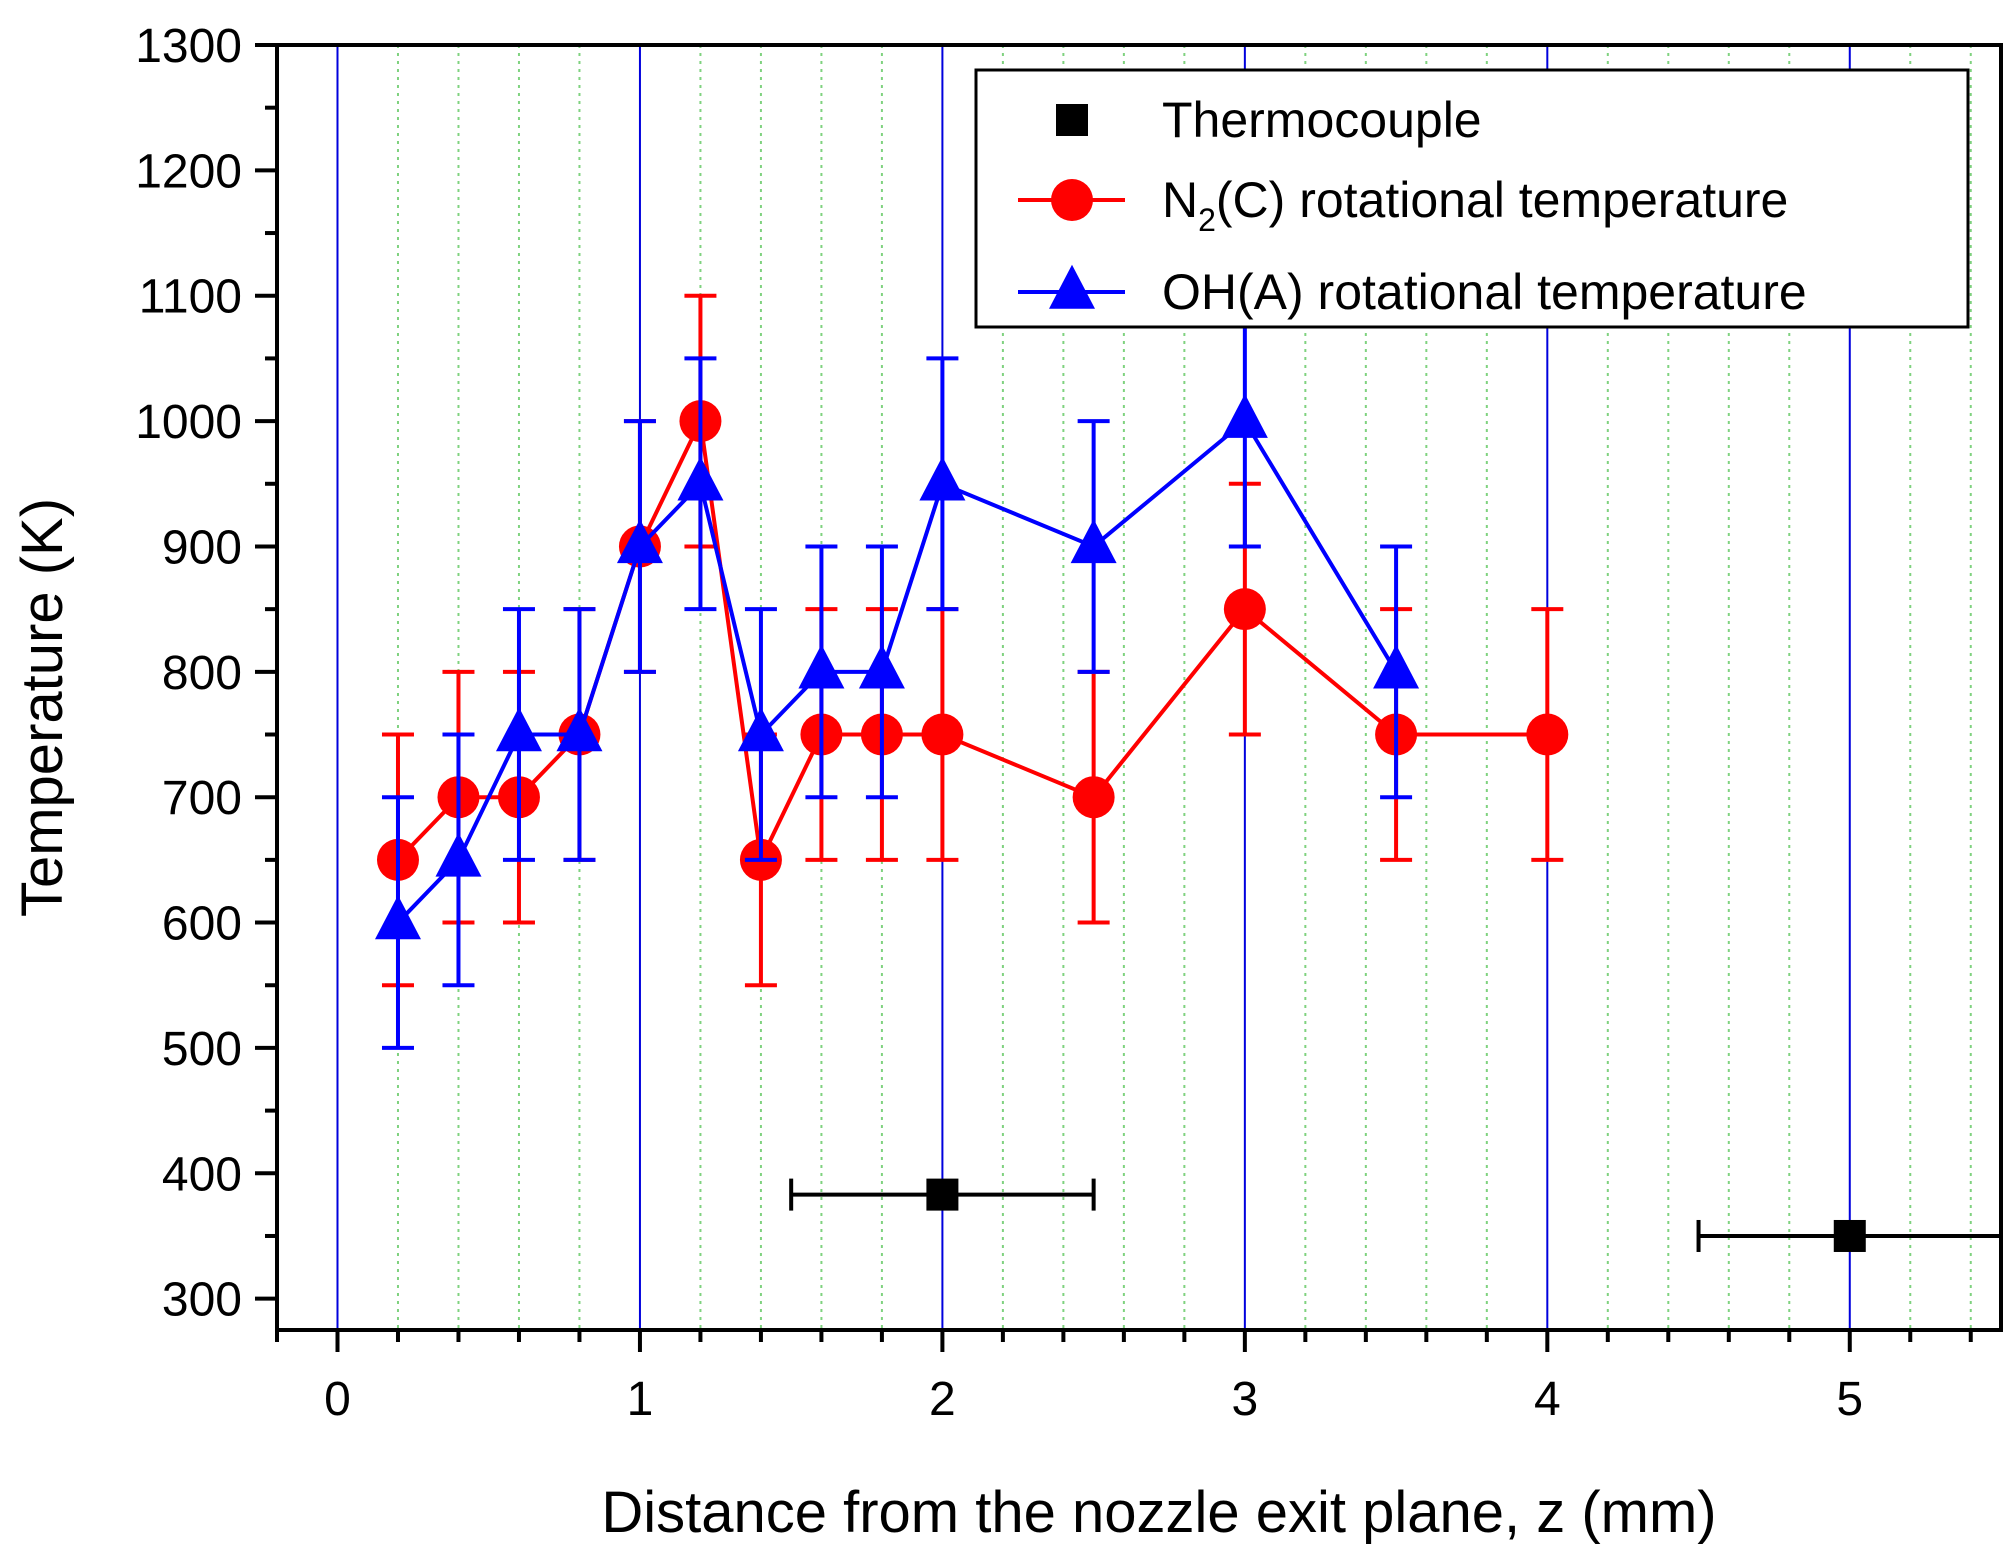  What do you see at coordinates (1475, 205) in the screenshot?
I see `legend-label: N2(C) rotational temperature` at bounding box center [1475, 205].